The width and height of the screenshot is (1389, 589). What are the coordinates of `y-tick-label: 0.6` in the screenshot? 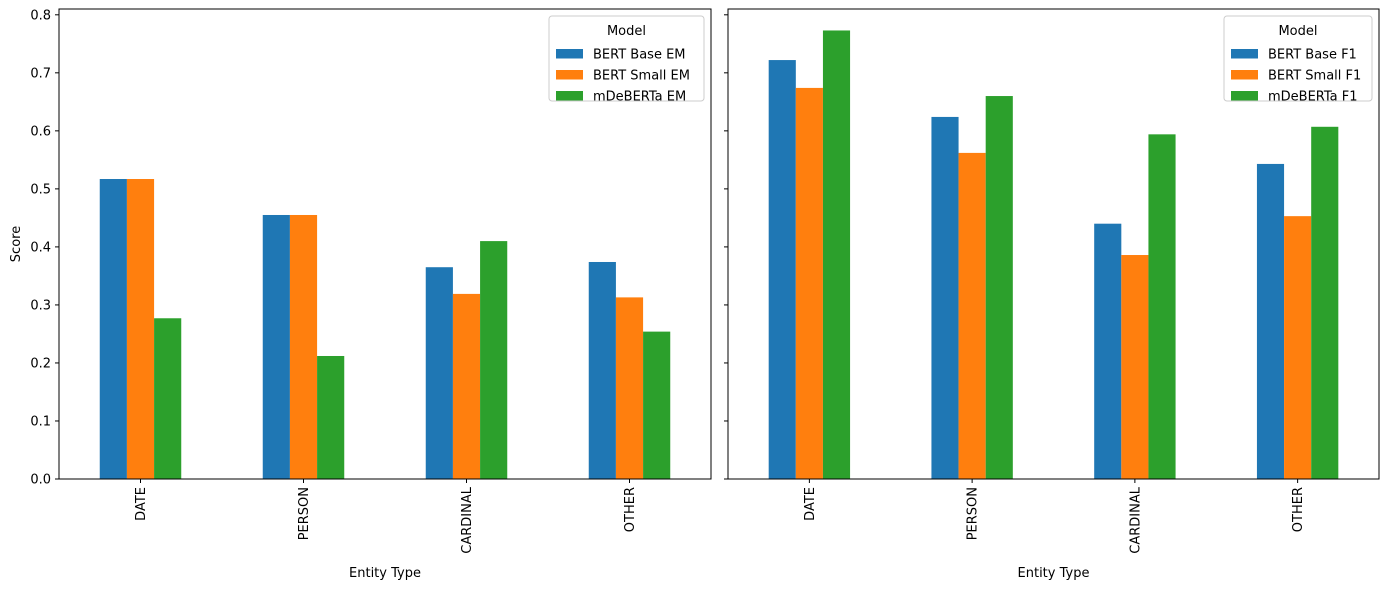 It's located at (40, 131).